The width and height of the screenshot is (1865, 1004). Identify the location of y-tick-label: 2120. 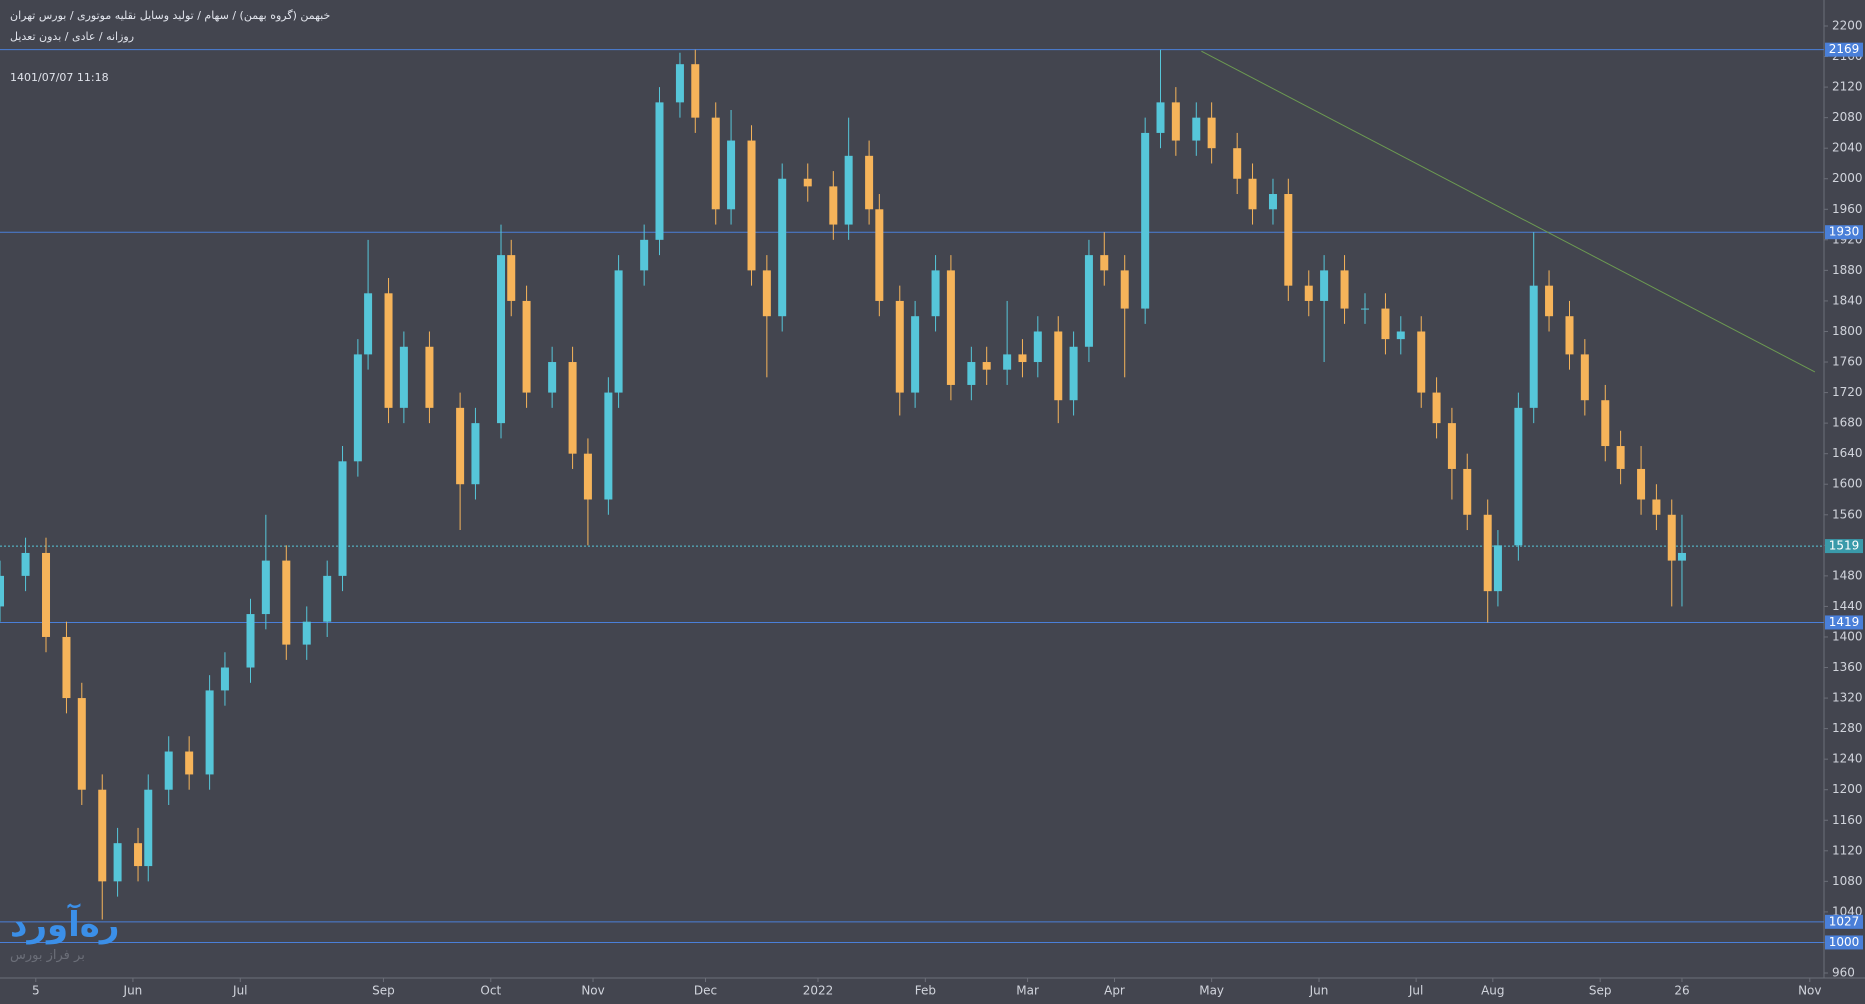
(1847, 87).